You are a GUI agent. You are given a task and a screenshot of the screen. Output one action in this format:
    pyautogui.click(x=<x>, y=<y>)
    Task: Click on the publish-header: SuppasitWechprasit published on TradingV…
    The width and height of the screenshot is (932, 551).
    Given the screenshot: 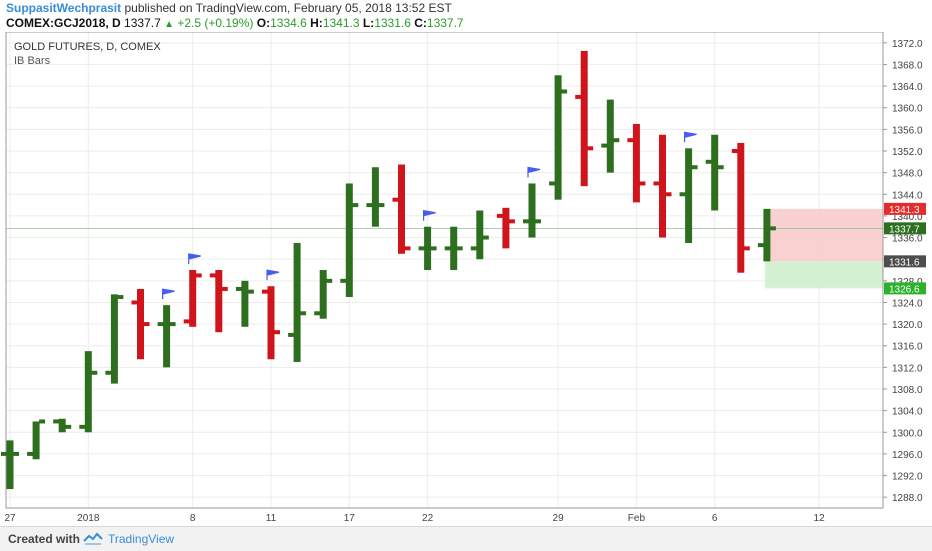 What is the action you would take?
    pyautogui.click(x=456, y=8)
    